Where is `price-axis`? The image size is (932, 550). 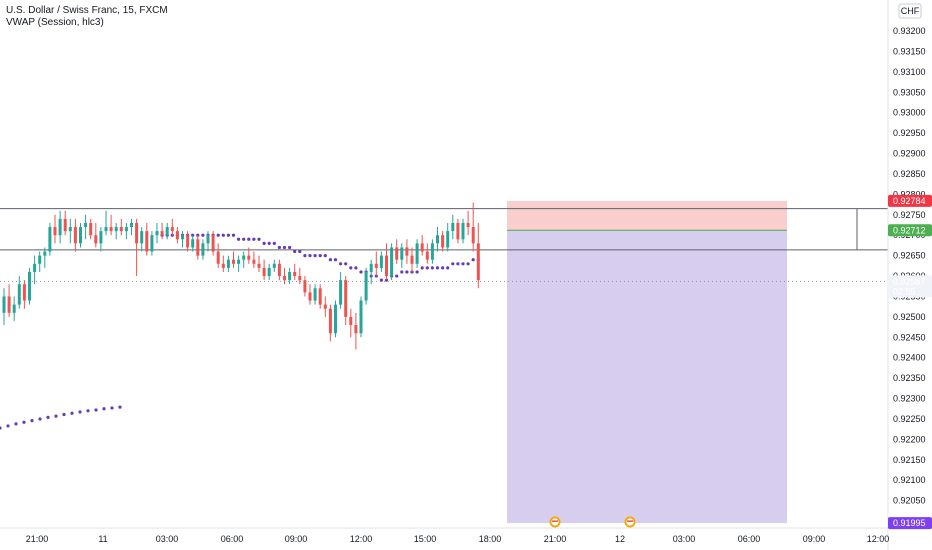 price-axis is located at coordinates (910, 275).